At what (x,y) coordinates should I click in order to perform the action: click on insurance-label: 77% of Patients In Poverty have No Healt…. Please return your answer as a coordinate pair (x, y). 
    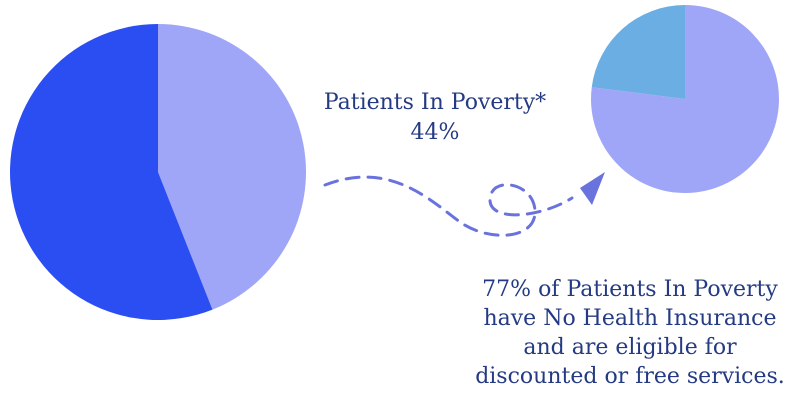
    Looking at the image, I should click on (630, 333).